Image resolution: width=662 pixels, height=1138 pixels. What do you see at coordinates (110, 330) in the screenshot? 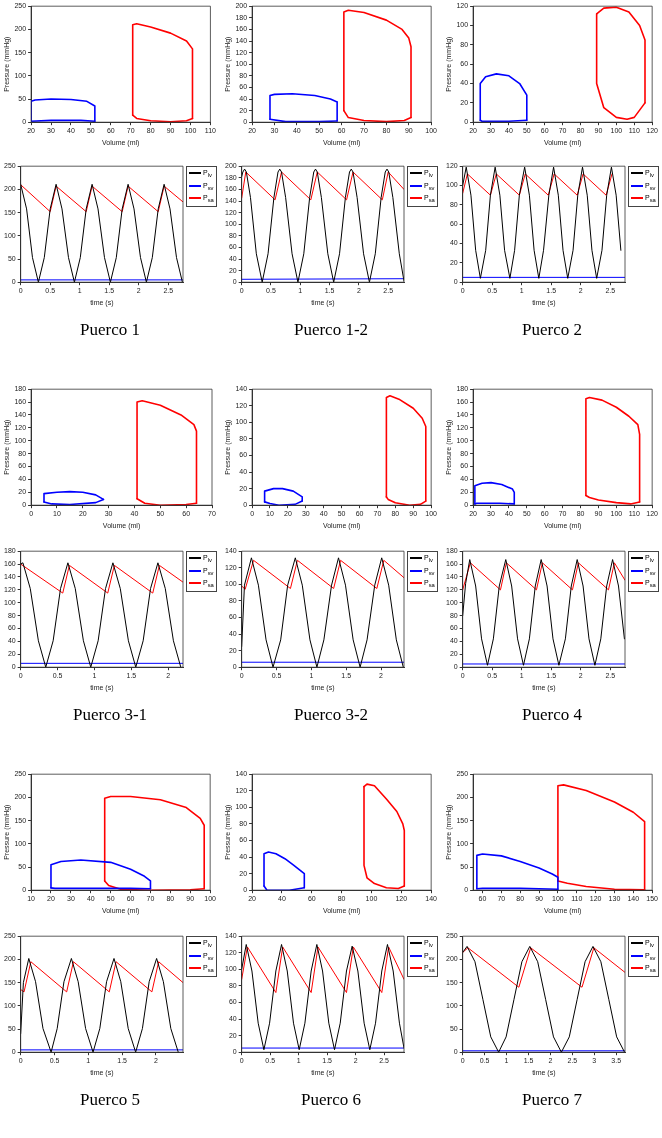
I see `text: Puerco 1` at bounding box center [110, 330].